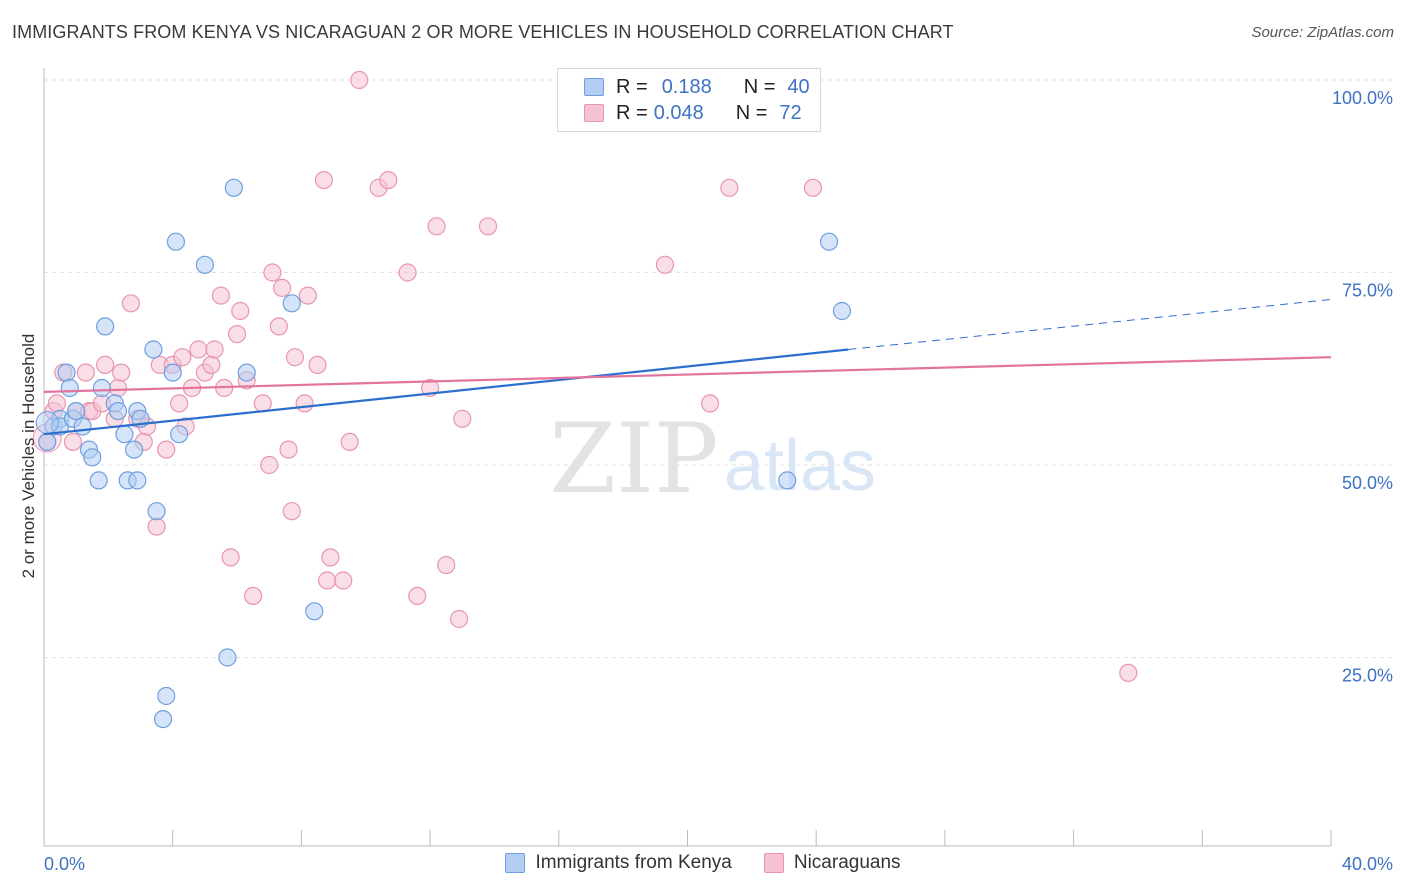 The height and width of the screenshot is (892, 1406). What do you see at coordinates (594, 113) in the screenshot?
I see `legend-swatch-nicaraguans` at bounding box center [594, 113].